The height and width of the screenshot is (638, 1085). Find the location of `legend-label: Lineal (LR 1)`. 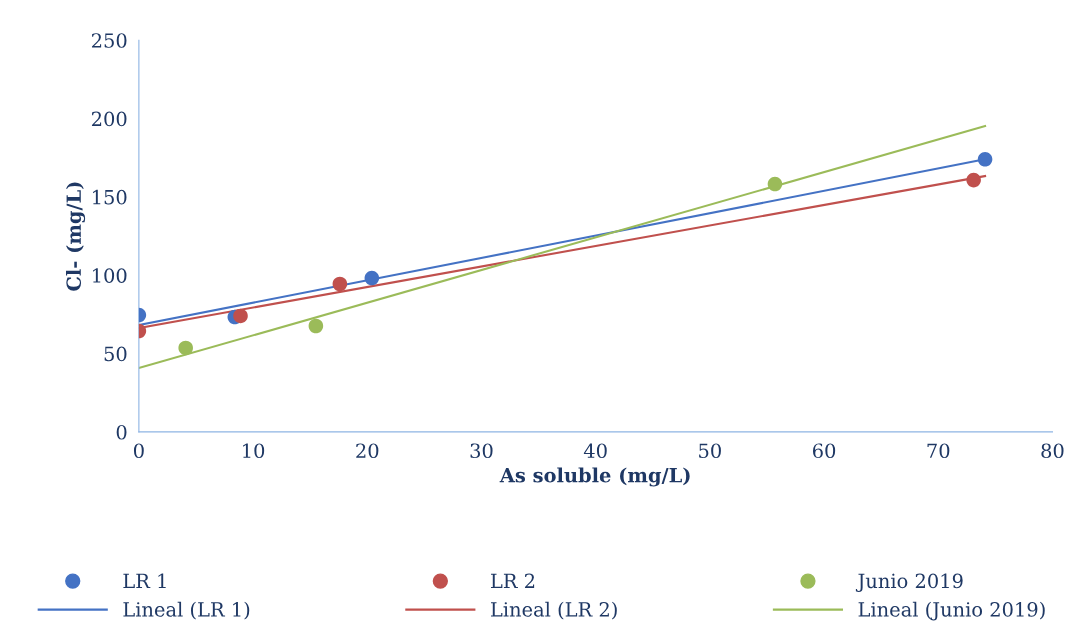

legend-label: Lineal (LR 1) is located at coordinates (186, 610).